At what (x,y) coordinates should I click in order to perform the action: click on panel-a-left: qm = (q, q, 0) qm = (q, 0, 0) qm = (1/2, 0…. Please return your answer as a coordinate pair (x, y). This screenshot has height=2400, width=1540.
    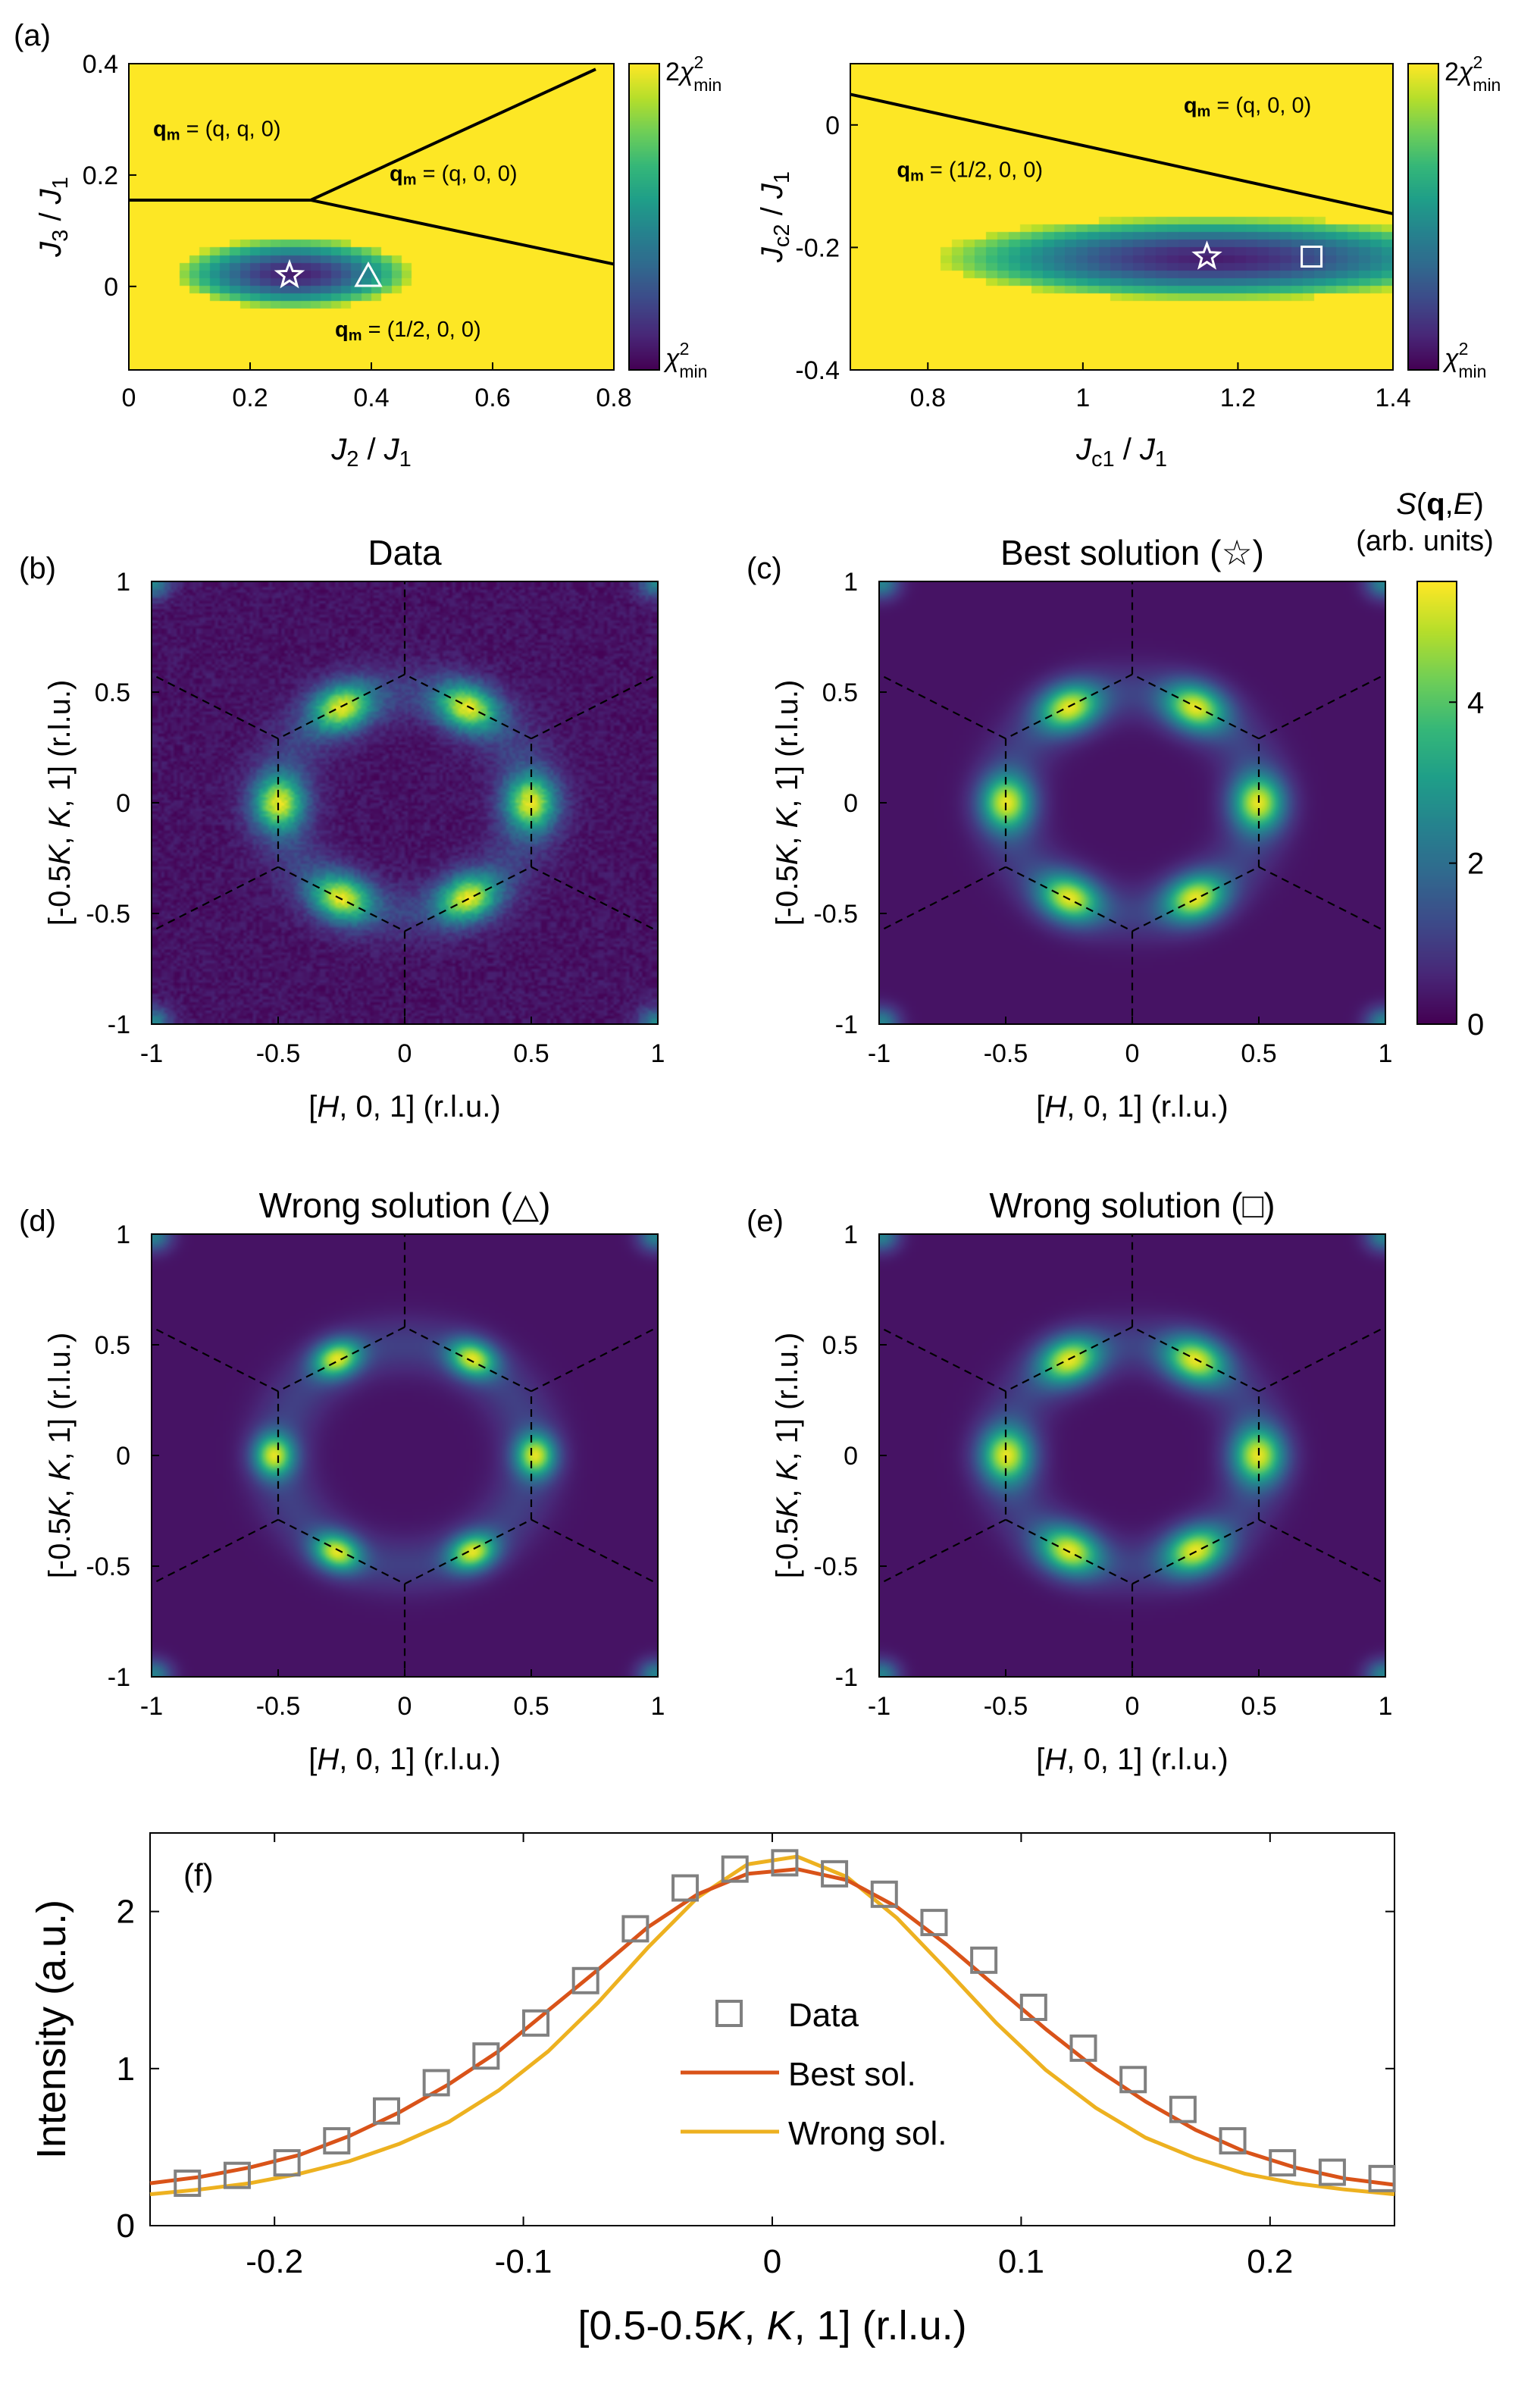
    Looking at the image, I should click on (377, 261).